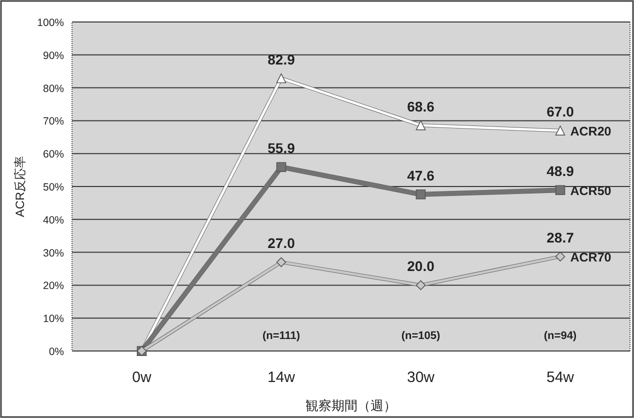  Describe the element at coordinates (20, 187) in the screenshot. I see `ylabel: ACR反応率` at that location.